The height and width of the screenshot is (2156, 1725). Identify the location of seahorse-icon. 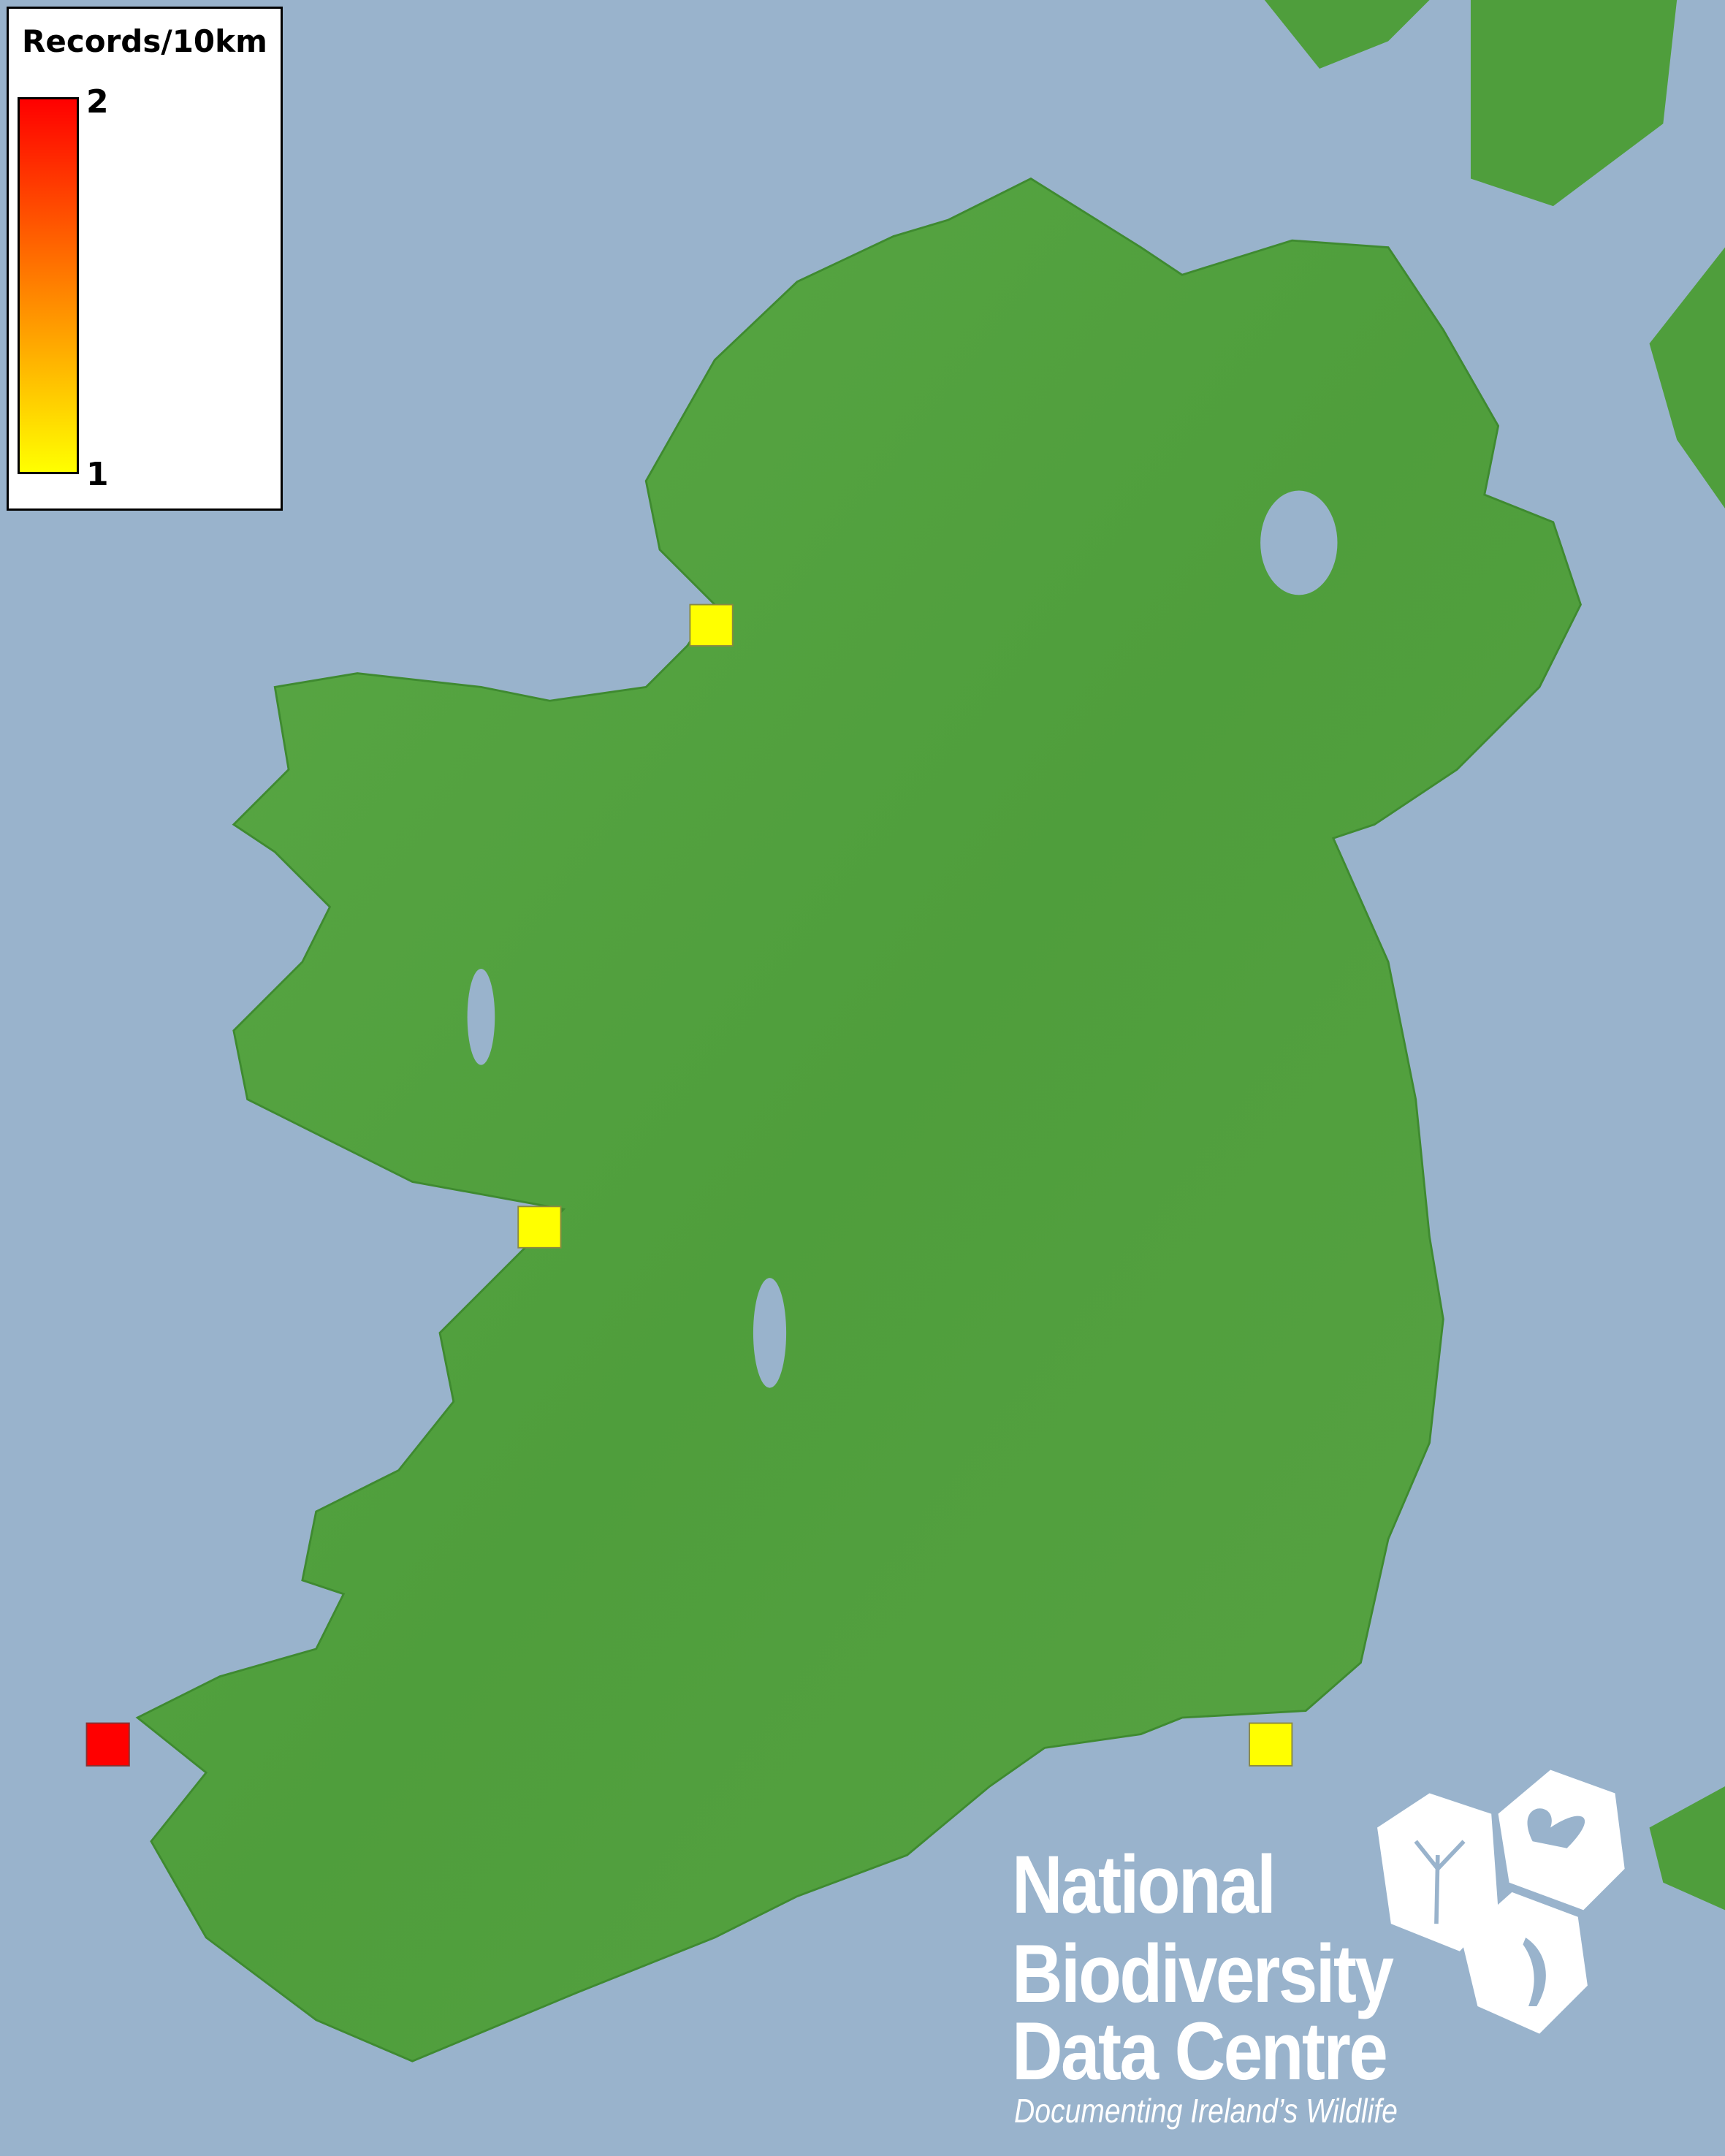
(1524, 1963).